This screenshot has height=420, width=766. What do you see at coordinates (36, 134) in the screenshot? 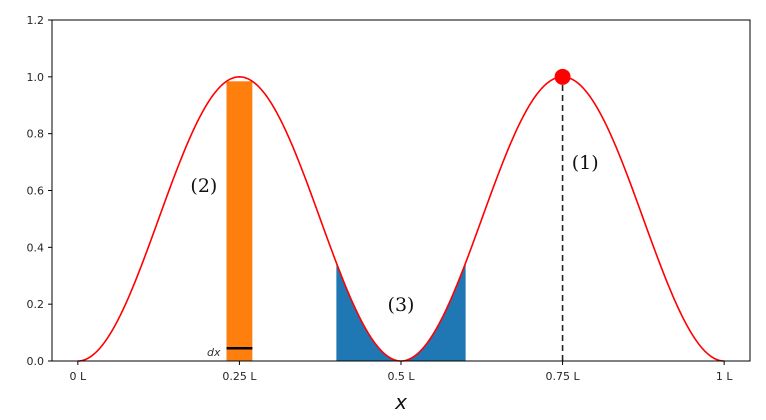
I see `y-tick-label: 0.8` at bounding box center [36, 134].